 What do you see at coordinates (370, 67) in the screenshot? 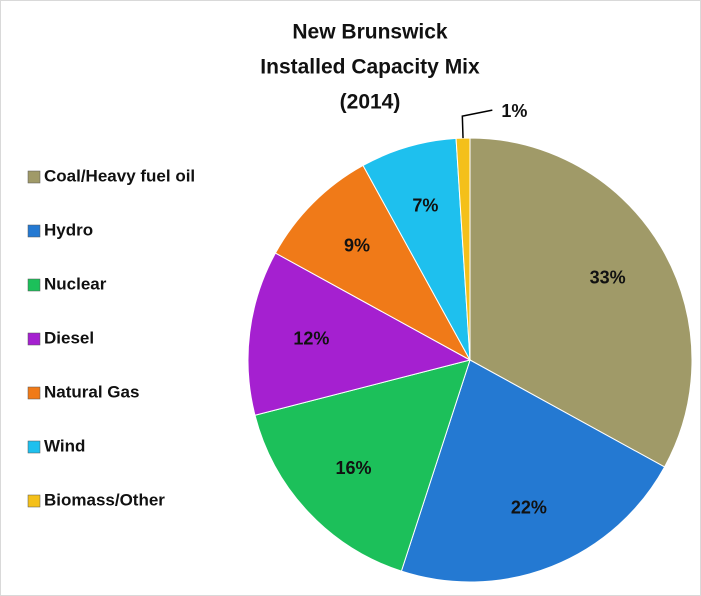
I see `chart-title: Installed Capacity Mix` at bounding box center [370, 67].